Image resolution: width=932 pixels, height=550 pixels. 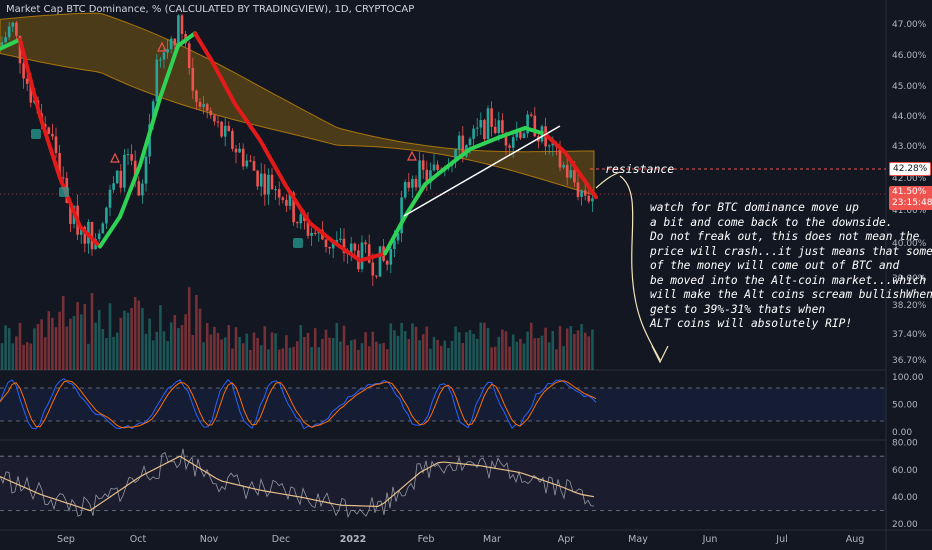 What do you see at coordinates (771, 222) in the screenshot?
I see `note-line: a bit and come back to the downside.` at bounding box center [771, 222].